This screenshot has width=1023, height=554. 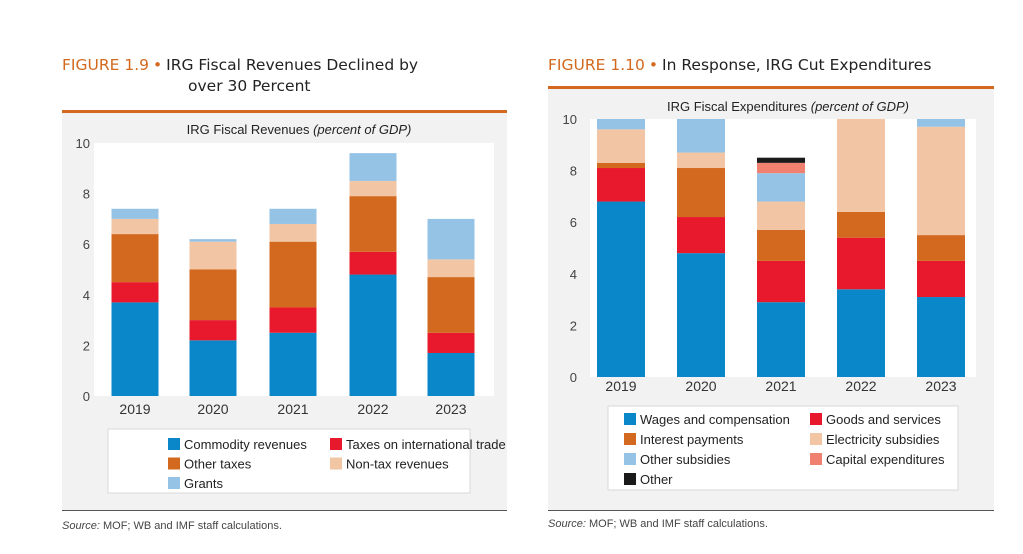 I want to click on figure-number: FIGURE 1.10, so click(x=596, y=65).